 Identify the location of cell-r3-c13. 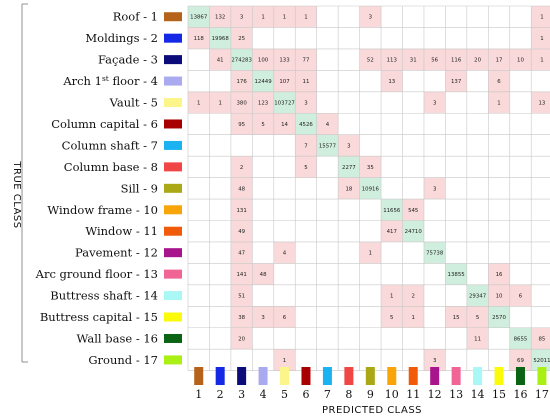
(456, 59).